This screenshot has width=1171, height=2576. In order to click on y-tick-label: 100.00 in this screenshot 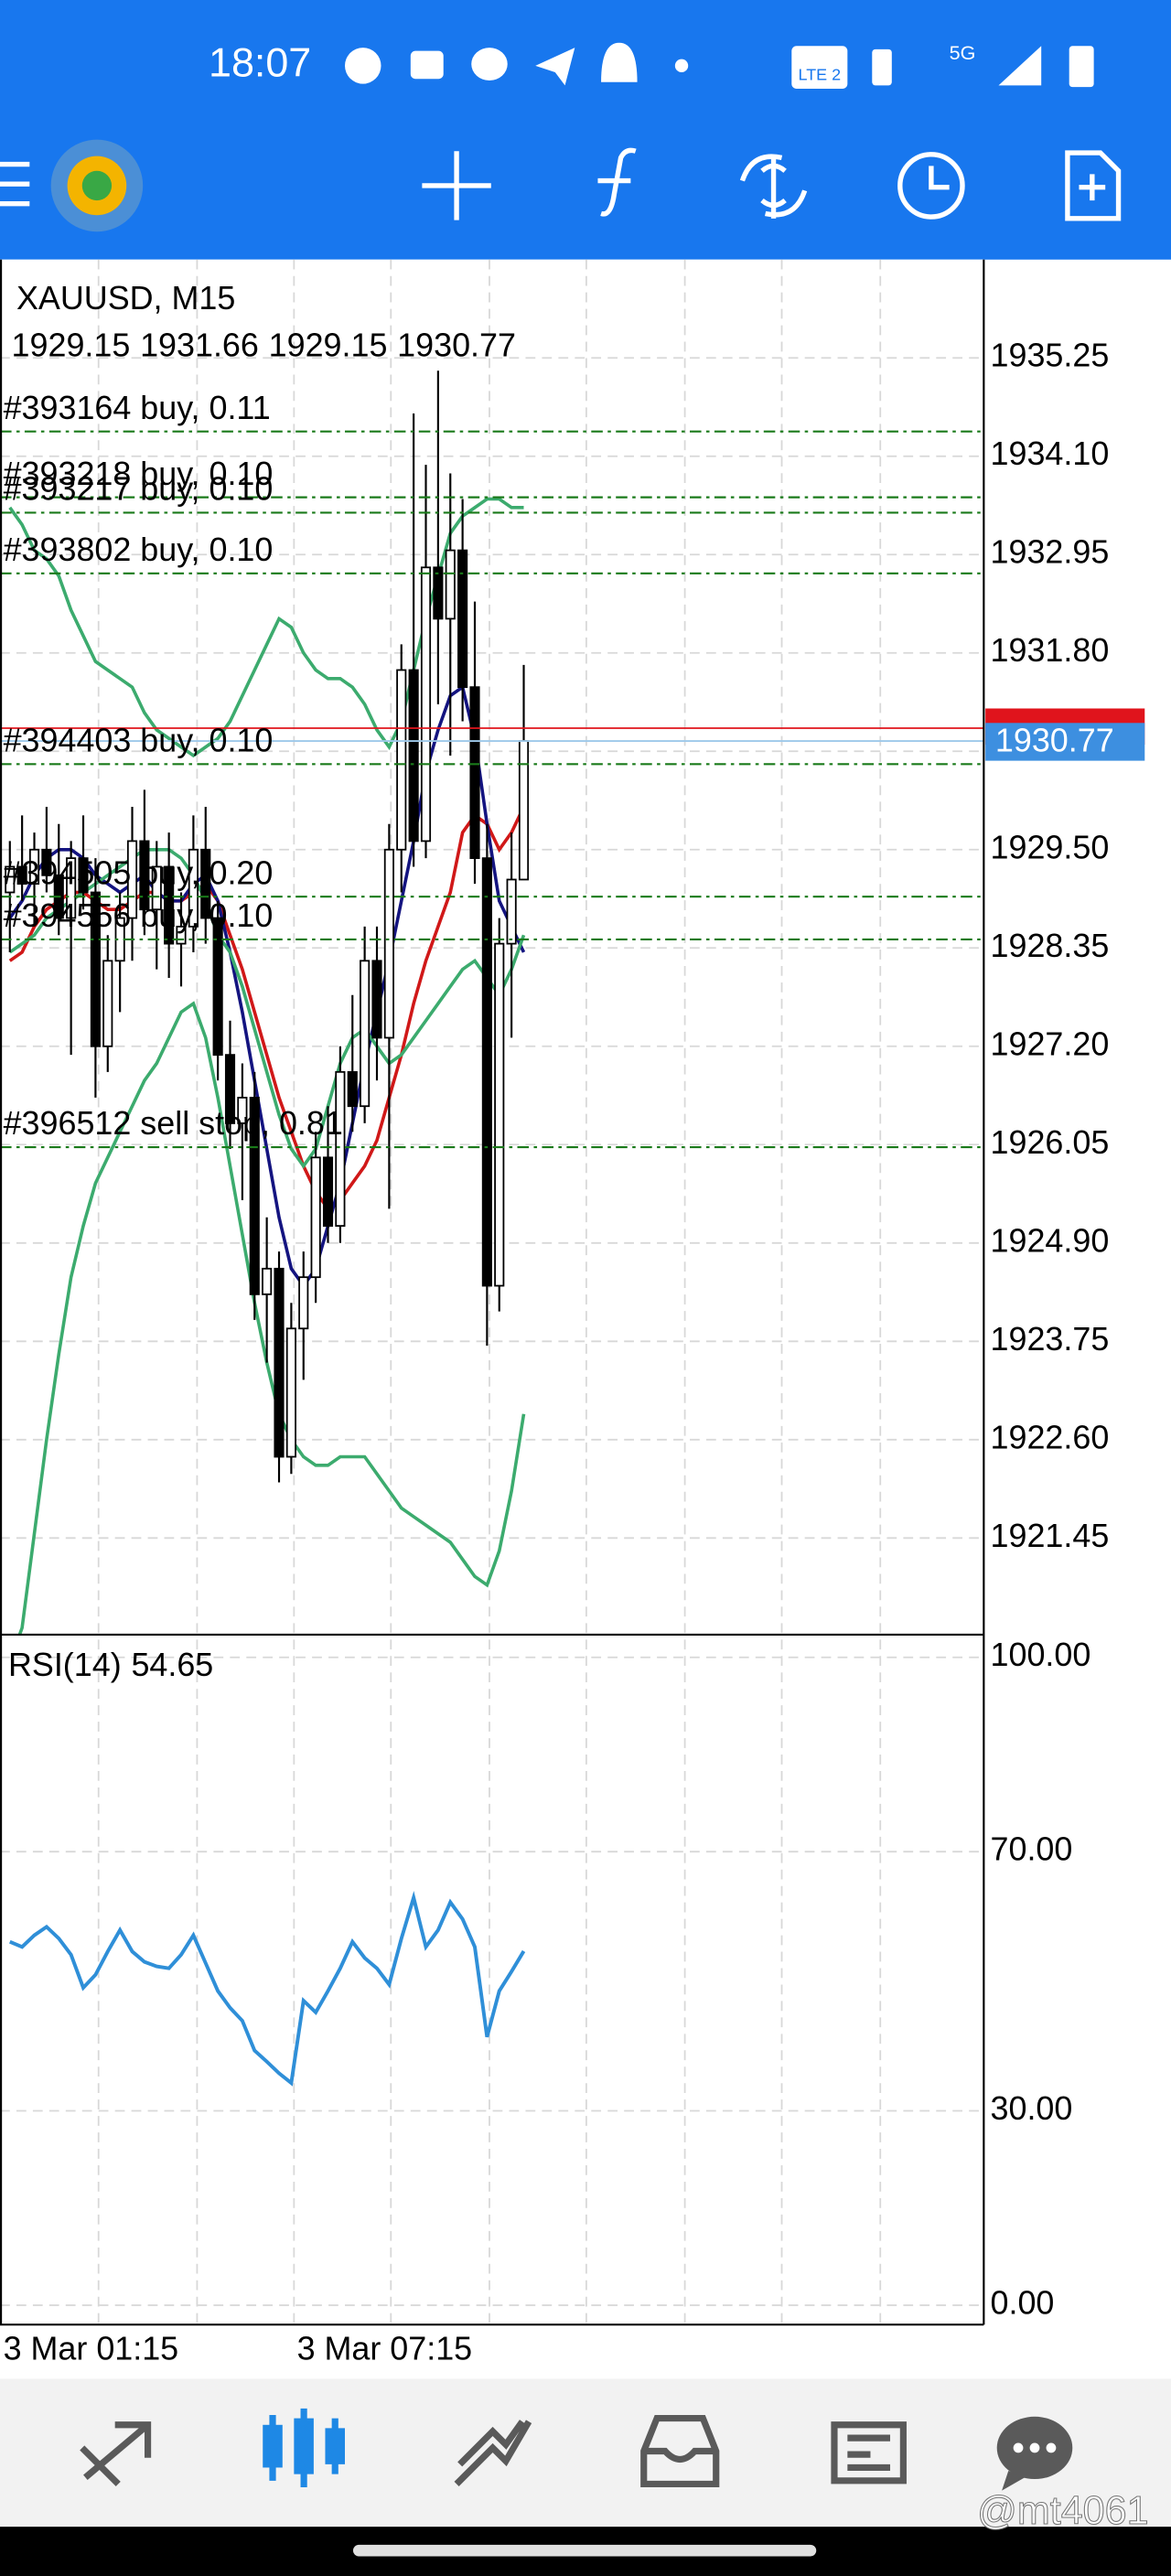, I will do `click(1041, 1654)`.